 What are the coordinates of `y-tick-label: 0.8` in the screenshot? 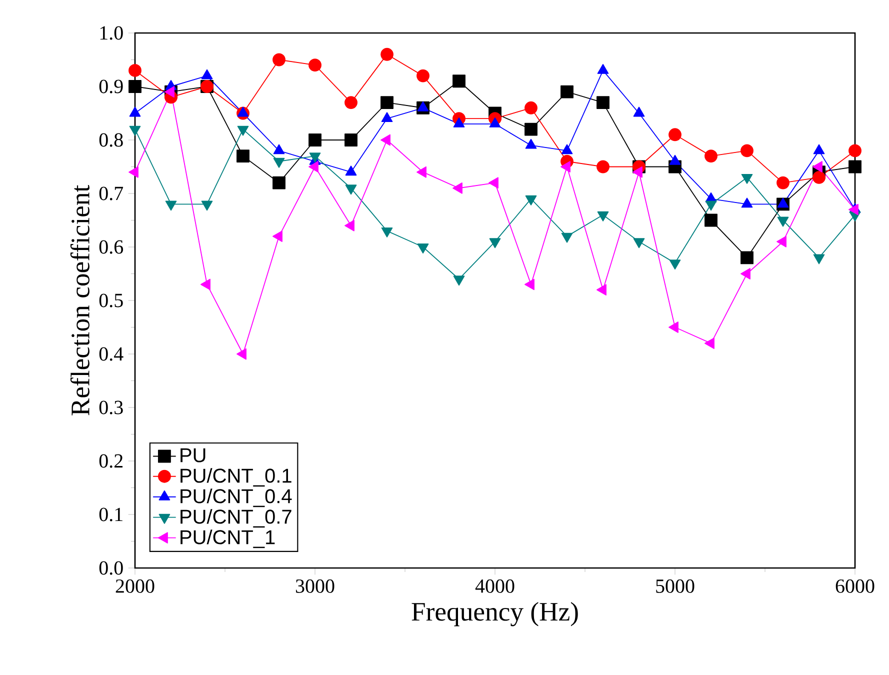 It's located at (111, 140).